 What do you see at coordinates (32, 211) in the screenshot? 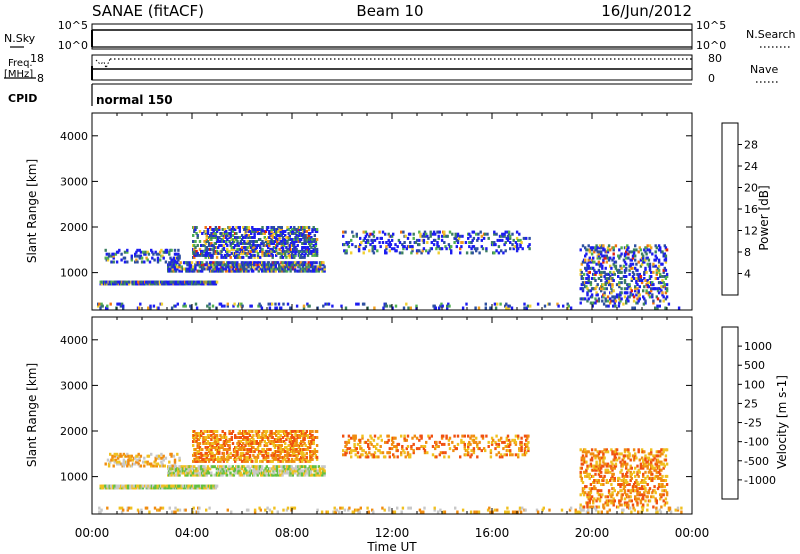
I see `power-ylabel: Slant Range [km]` at bounding box center [32, 211].